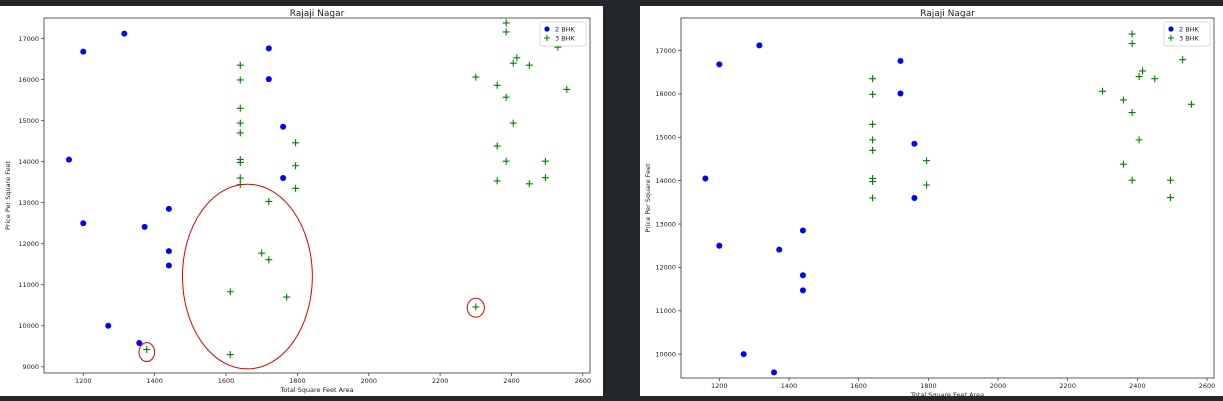 The height and width of the screenshot is (401, 1223). I want to click on outlier-highlight-ellipse, so click(475, 307).